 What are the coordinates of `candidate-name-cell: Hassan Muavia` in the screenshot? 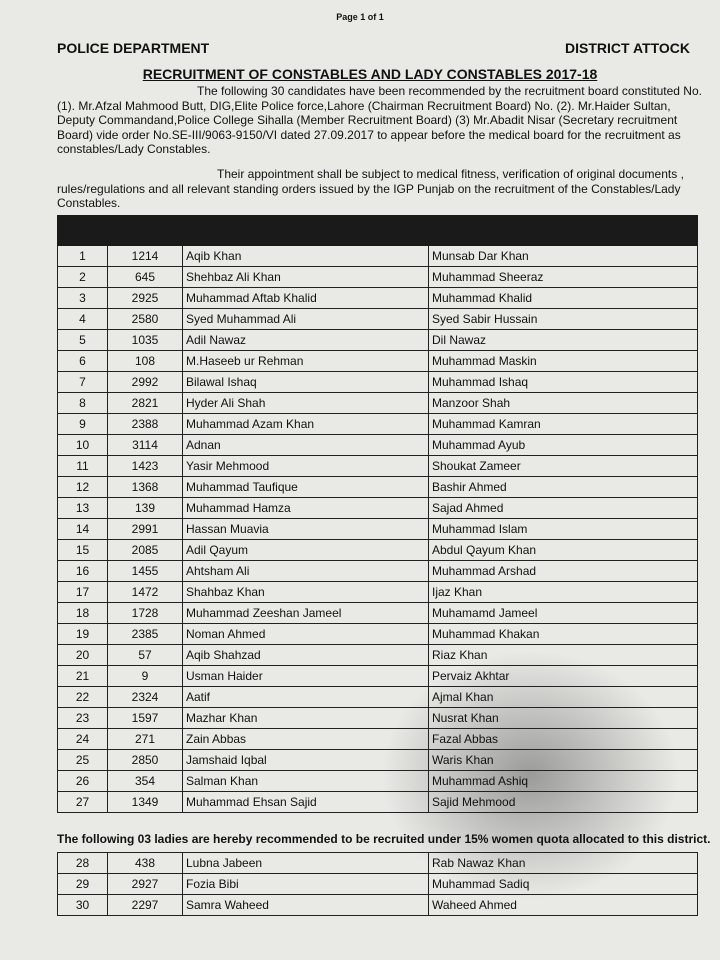 It's located at (305, 529).